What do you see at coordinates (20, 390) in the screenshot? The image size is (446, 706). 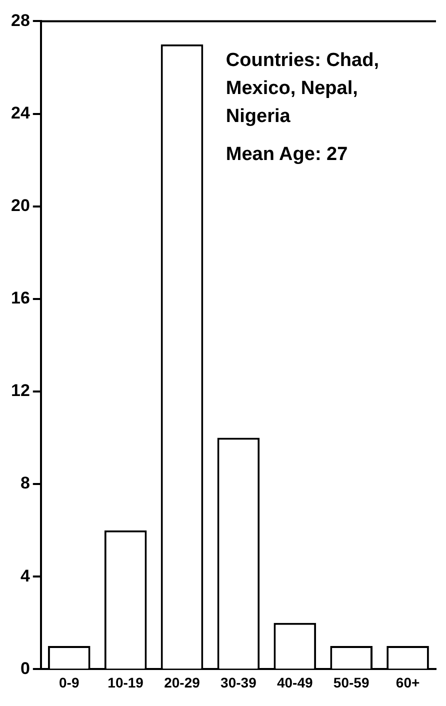 I see `y-tick-label: 12` at bounding box center [20, 390].